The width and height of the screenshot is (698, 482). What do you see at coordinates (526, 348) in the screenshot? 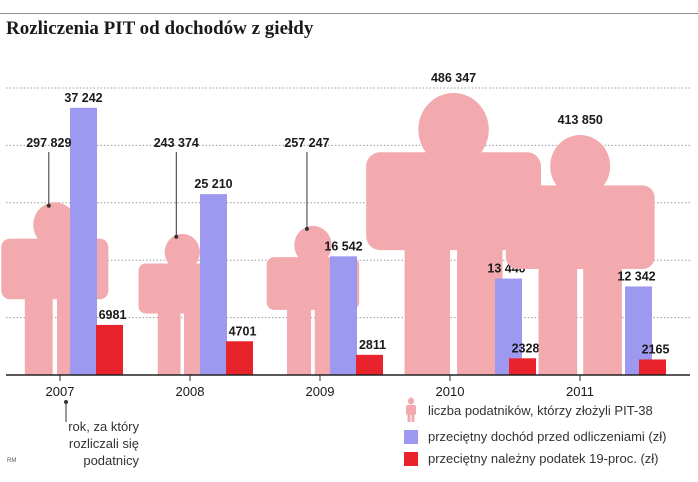
I see `tax-label: 2328` at bounding box center [526, 348].